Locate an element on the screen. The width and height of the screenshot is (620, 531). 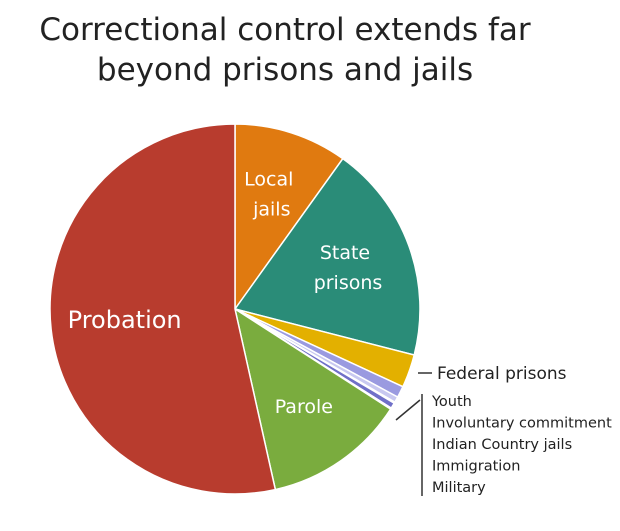
slice-label: Involuntary commitment is located at coordinates (522, 424).